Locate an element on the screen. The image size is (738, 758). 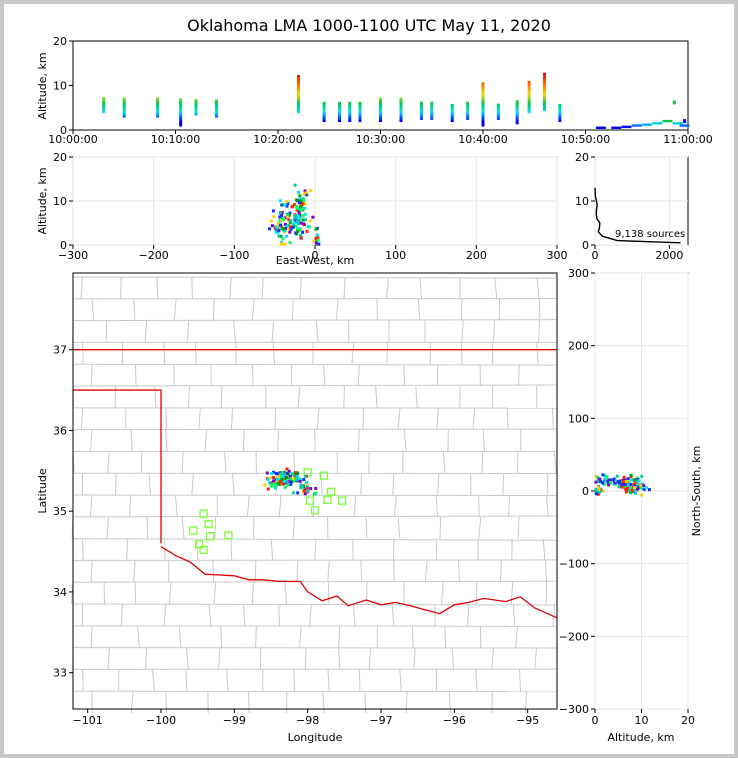
time-altitude-marks is located at coordinates (396, 100).